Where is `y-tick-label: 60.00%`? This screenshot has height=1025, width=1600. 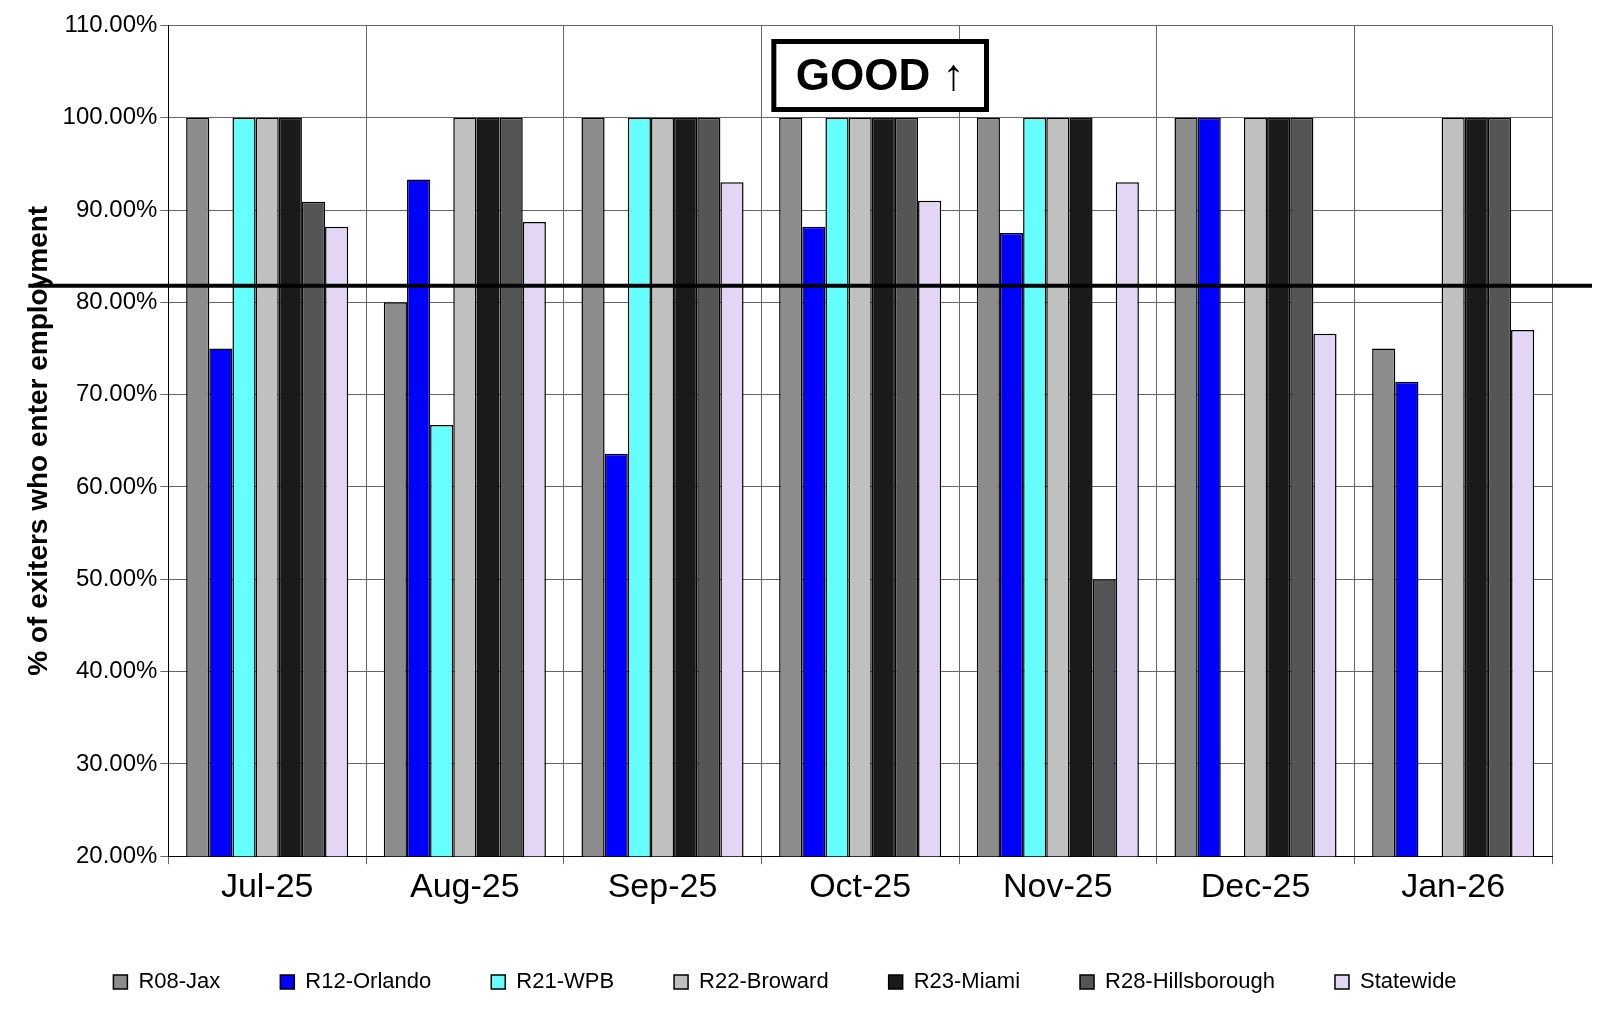
y-tick-label: 60.00% is located at coordinates (116, 485).